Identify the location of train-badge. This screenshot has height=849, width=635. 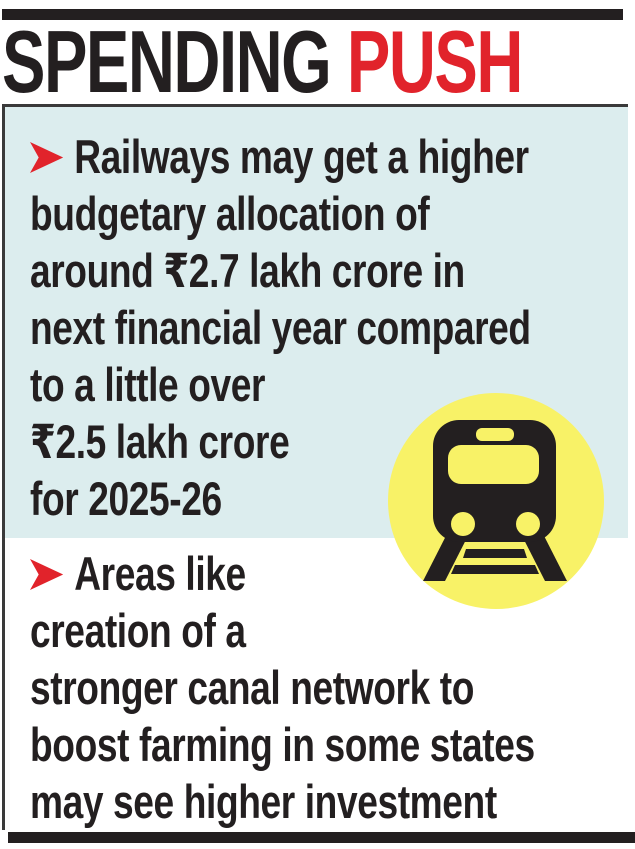
(496, 501).